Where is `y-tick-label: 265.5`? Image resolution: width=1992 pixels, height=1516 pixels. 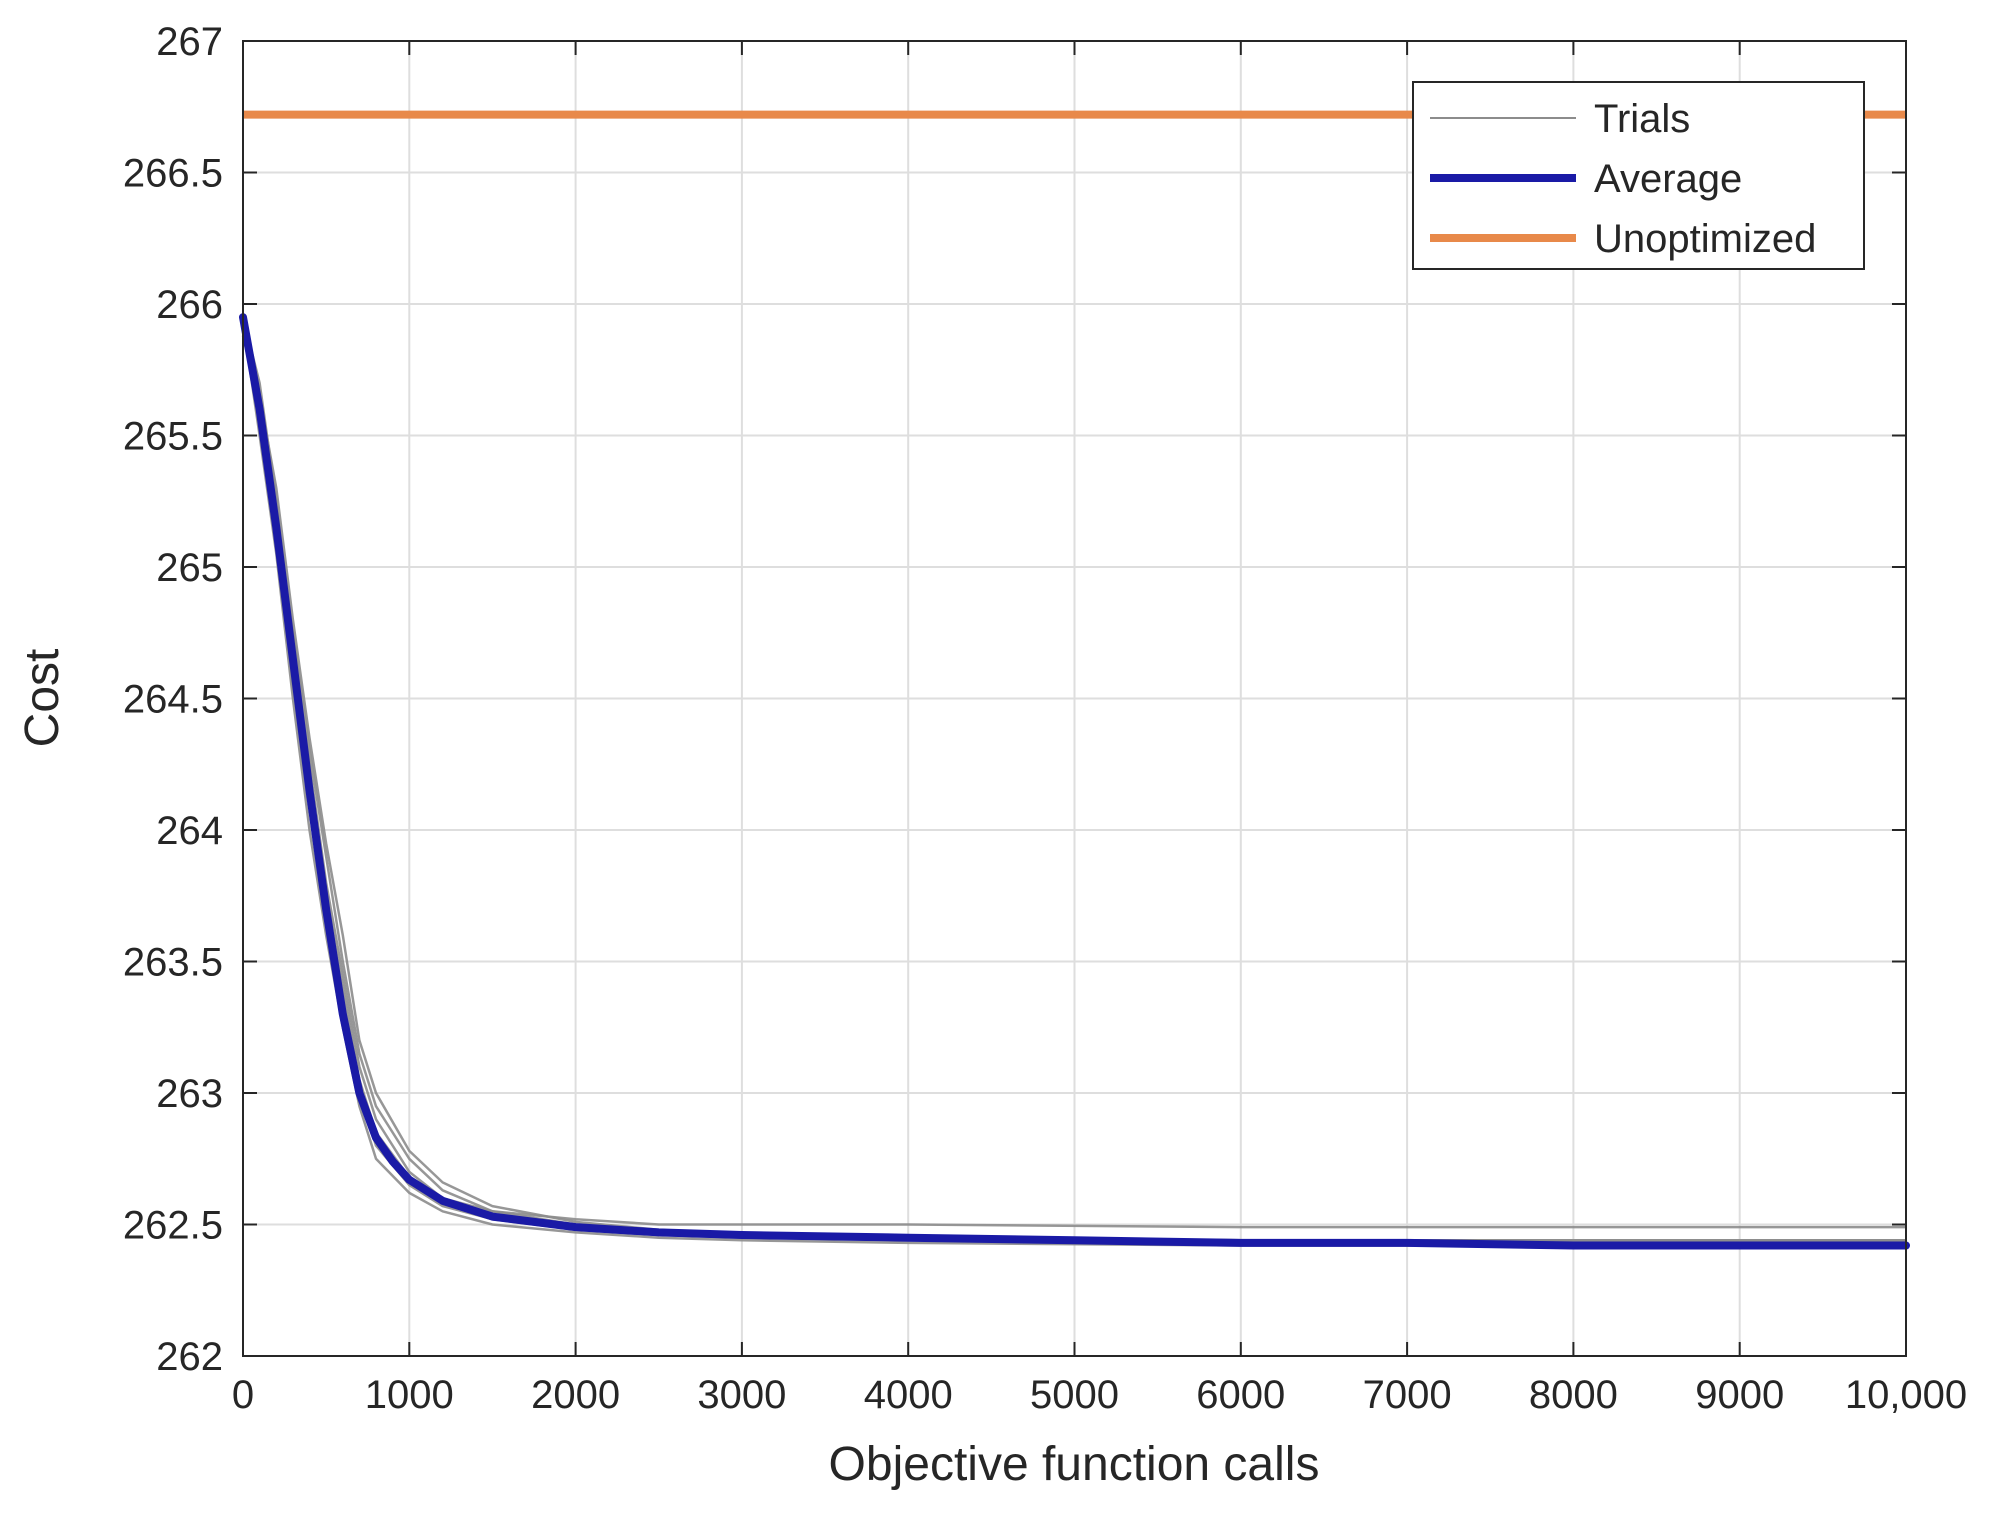 y-tick-label: 265.5 is located at coordinates (173, 437).